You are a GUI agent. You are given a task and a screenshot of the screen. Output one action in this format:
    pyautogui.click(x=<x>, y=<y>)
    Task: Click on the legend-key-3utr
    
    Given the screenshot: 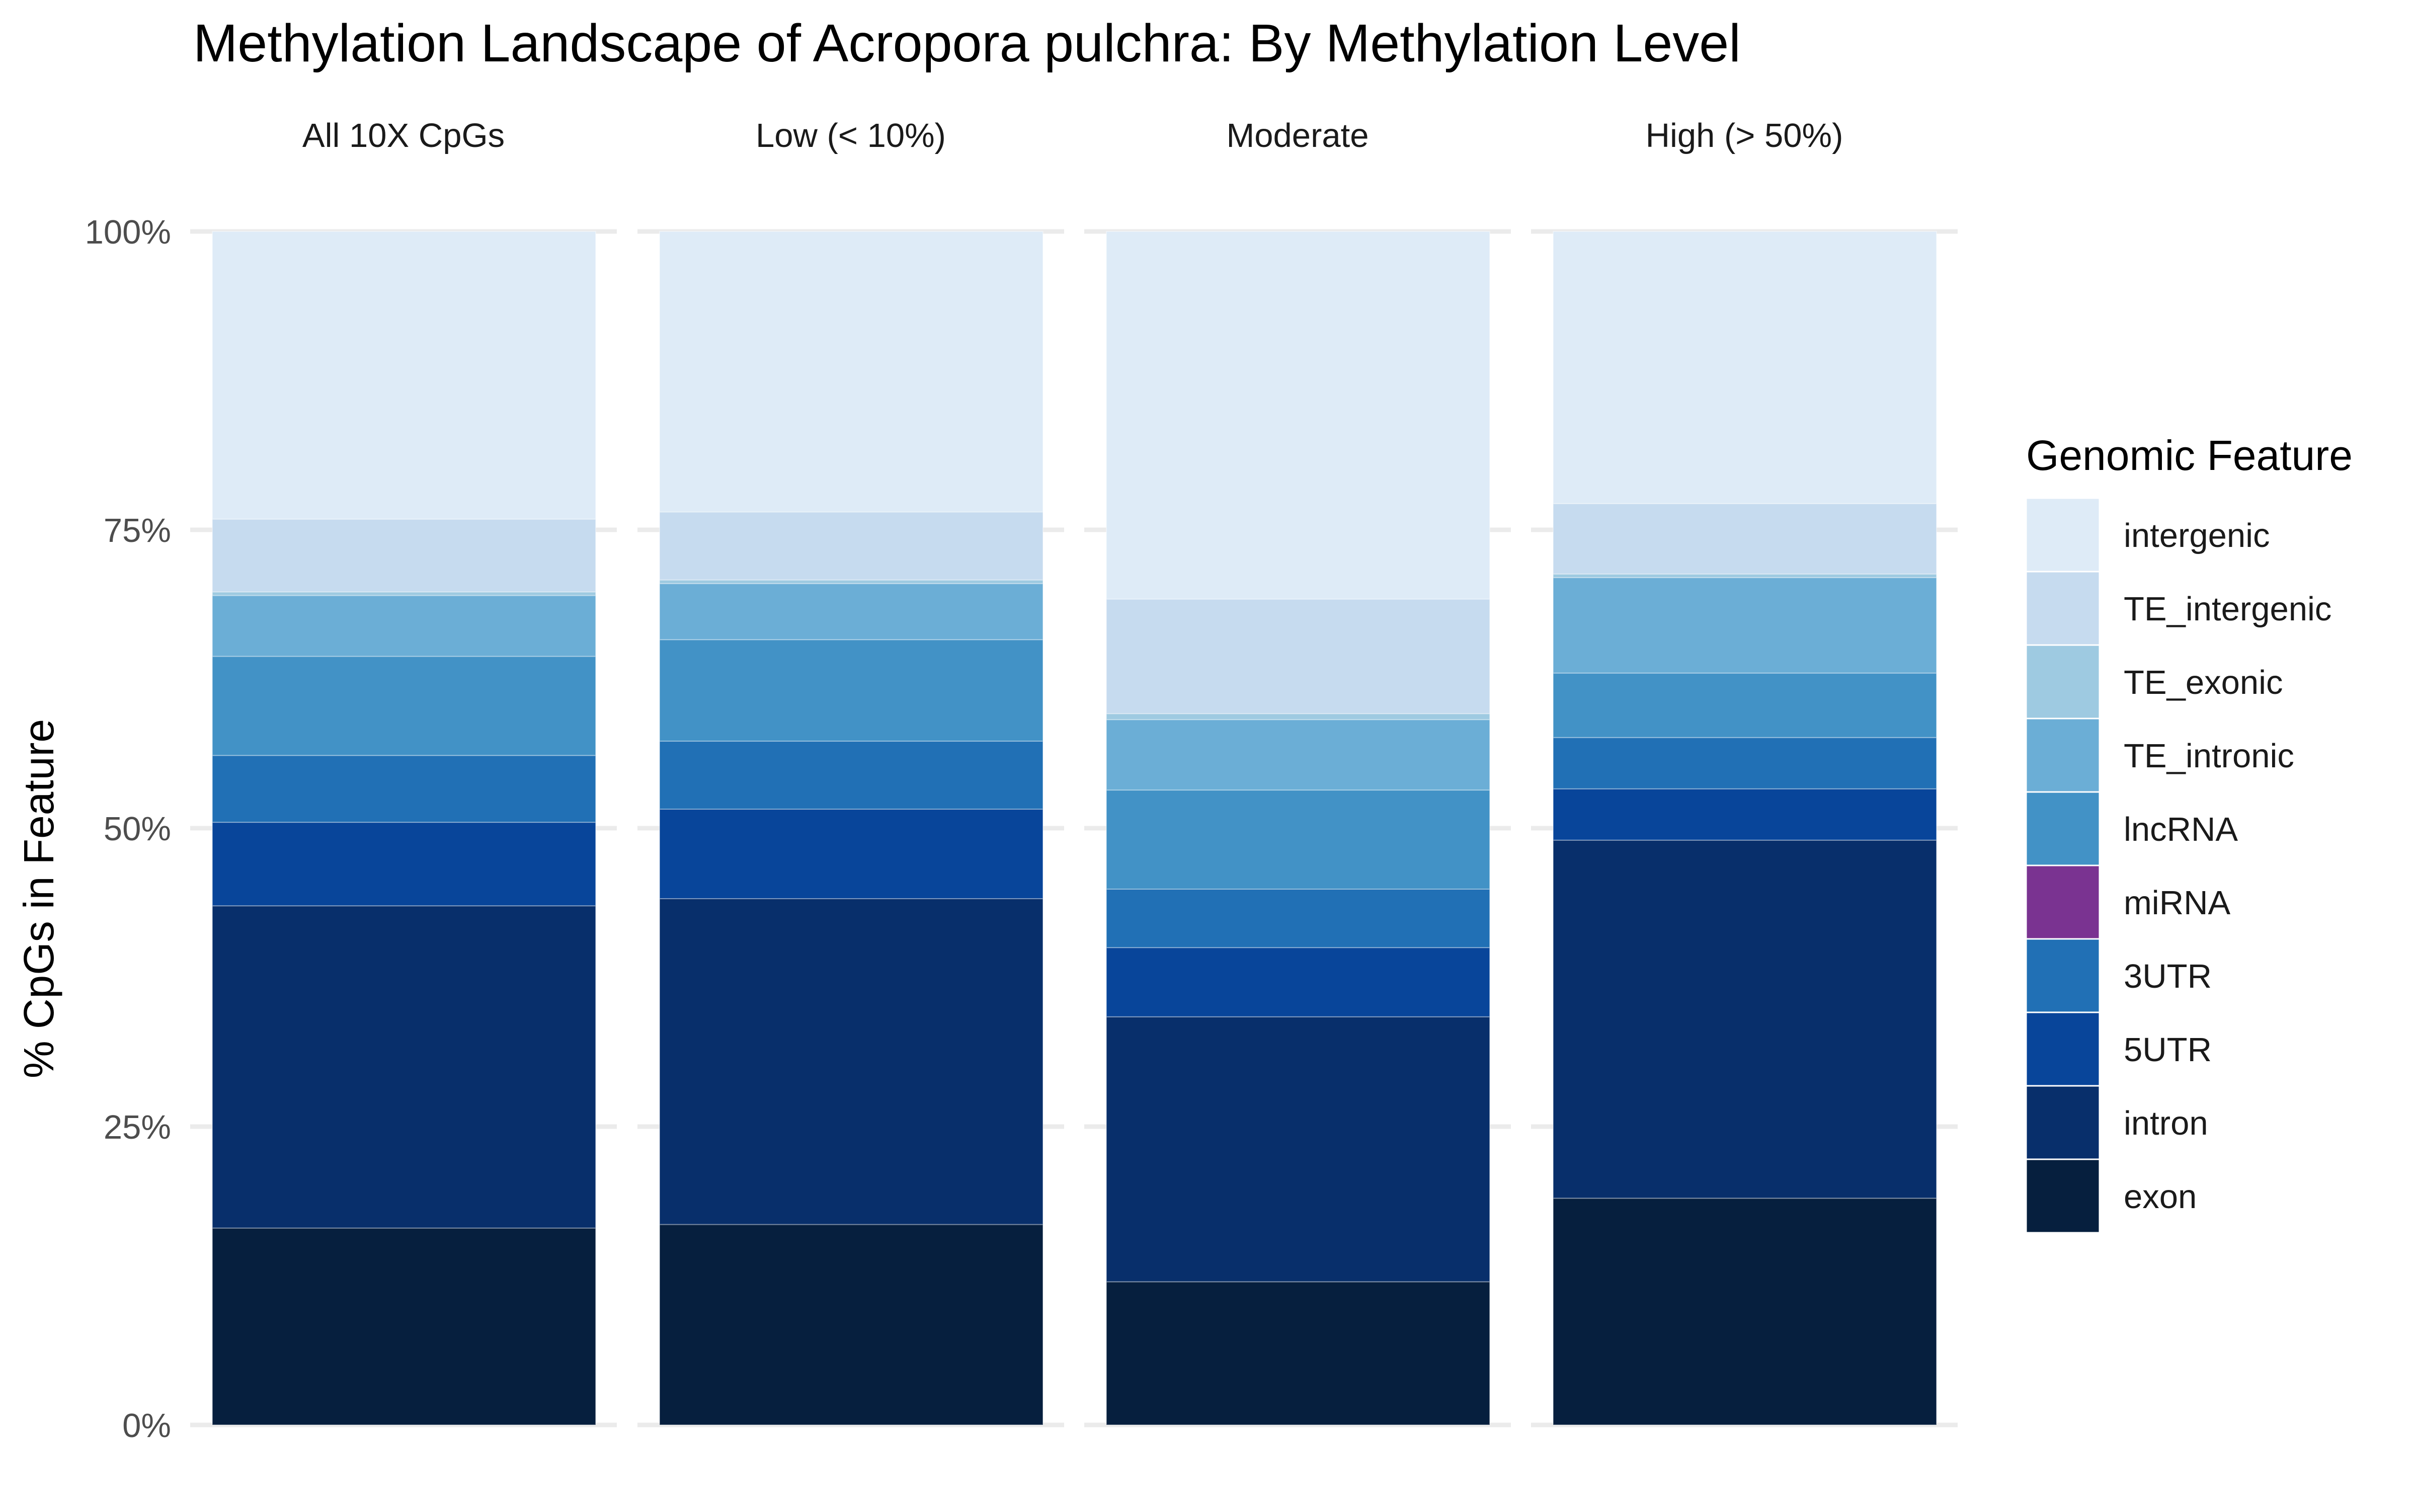 What is the action you would take?
    pyautogui.click(x=2063, y=975)
    